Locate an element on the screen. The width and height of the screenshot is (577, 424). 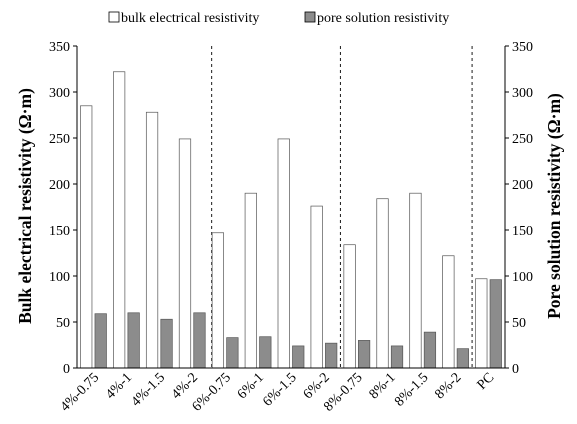
y-tick-label: 250 is located at coordinates (59, 139).